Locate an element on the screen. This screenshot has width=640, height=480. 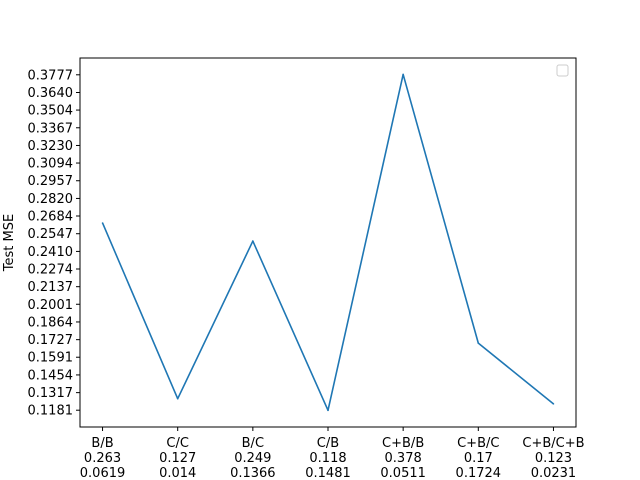
y-tick-label-10: 0.2547 is located at coordinates (51, 234).